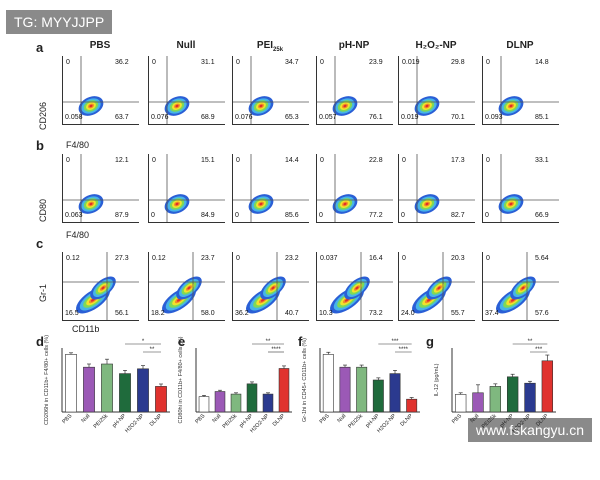  Describe the element at coordinates (242, 313) in the screenshot. I see `quadrant-bottom-left: 36.2` at that location.